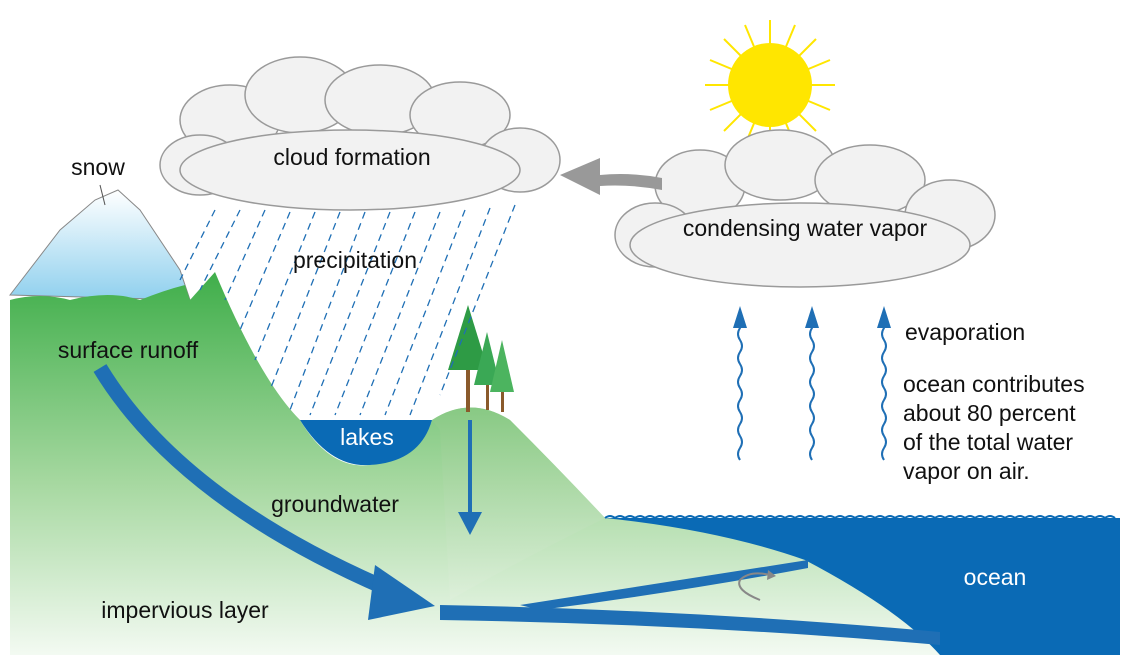 This screenshot has height=660, width=1138. I want to click on impervious-flow, so click(690, 625).